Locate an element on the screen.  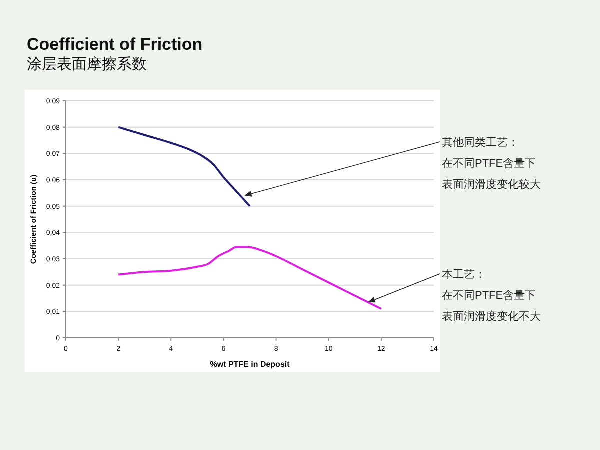
text: 表面润滑度变化较大 is located at coordinates (491, 184).